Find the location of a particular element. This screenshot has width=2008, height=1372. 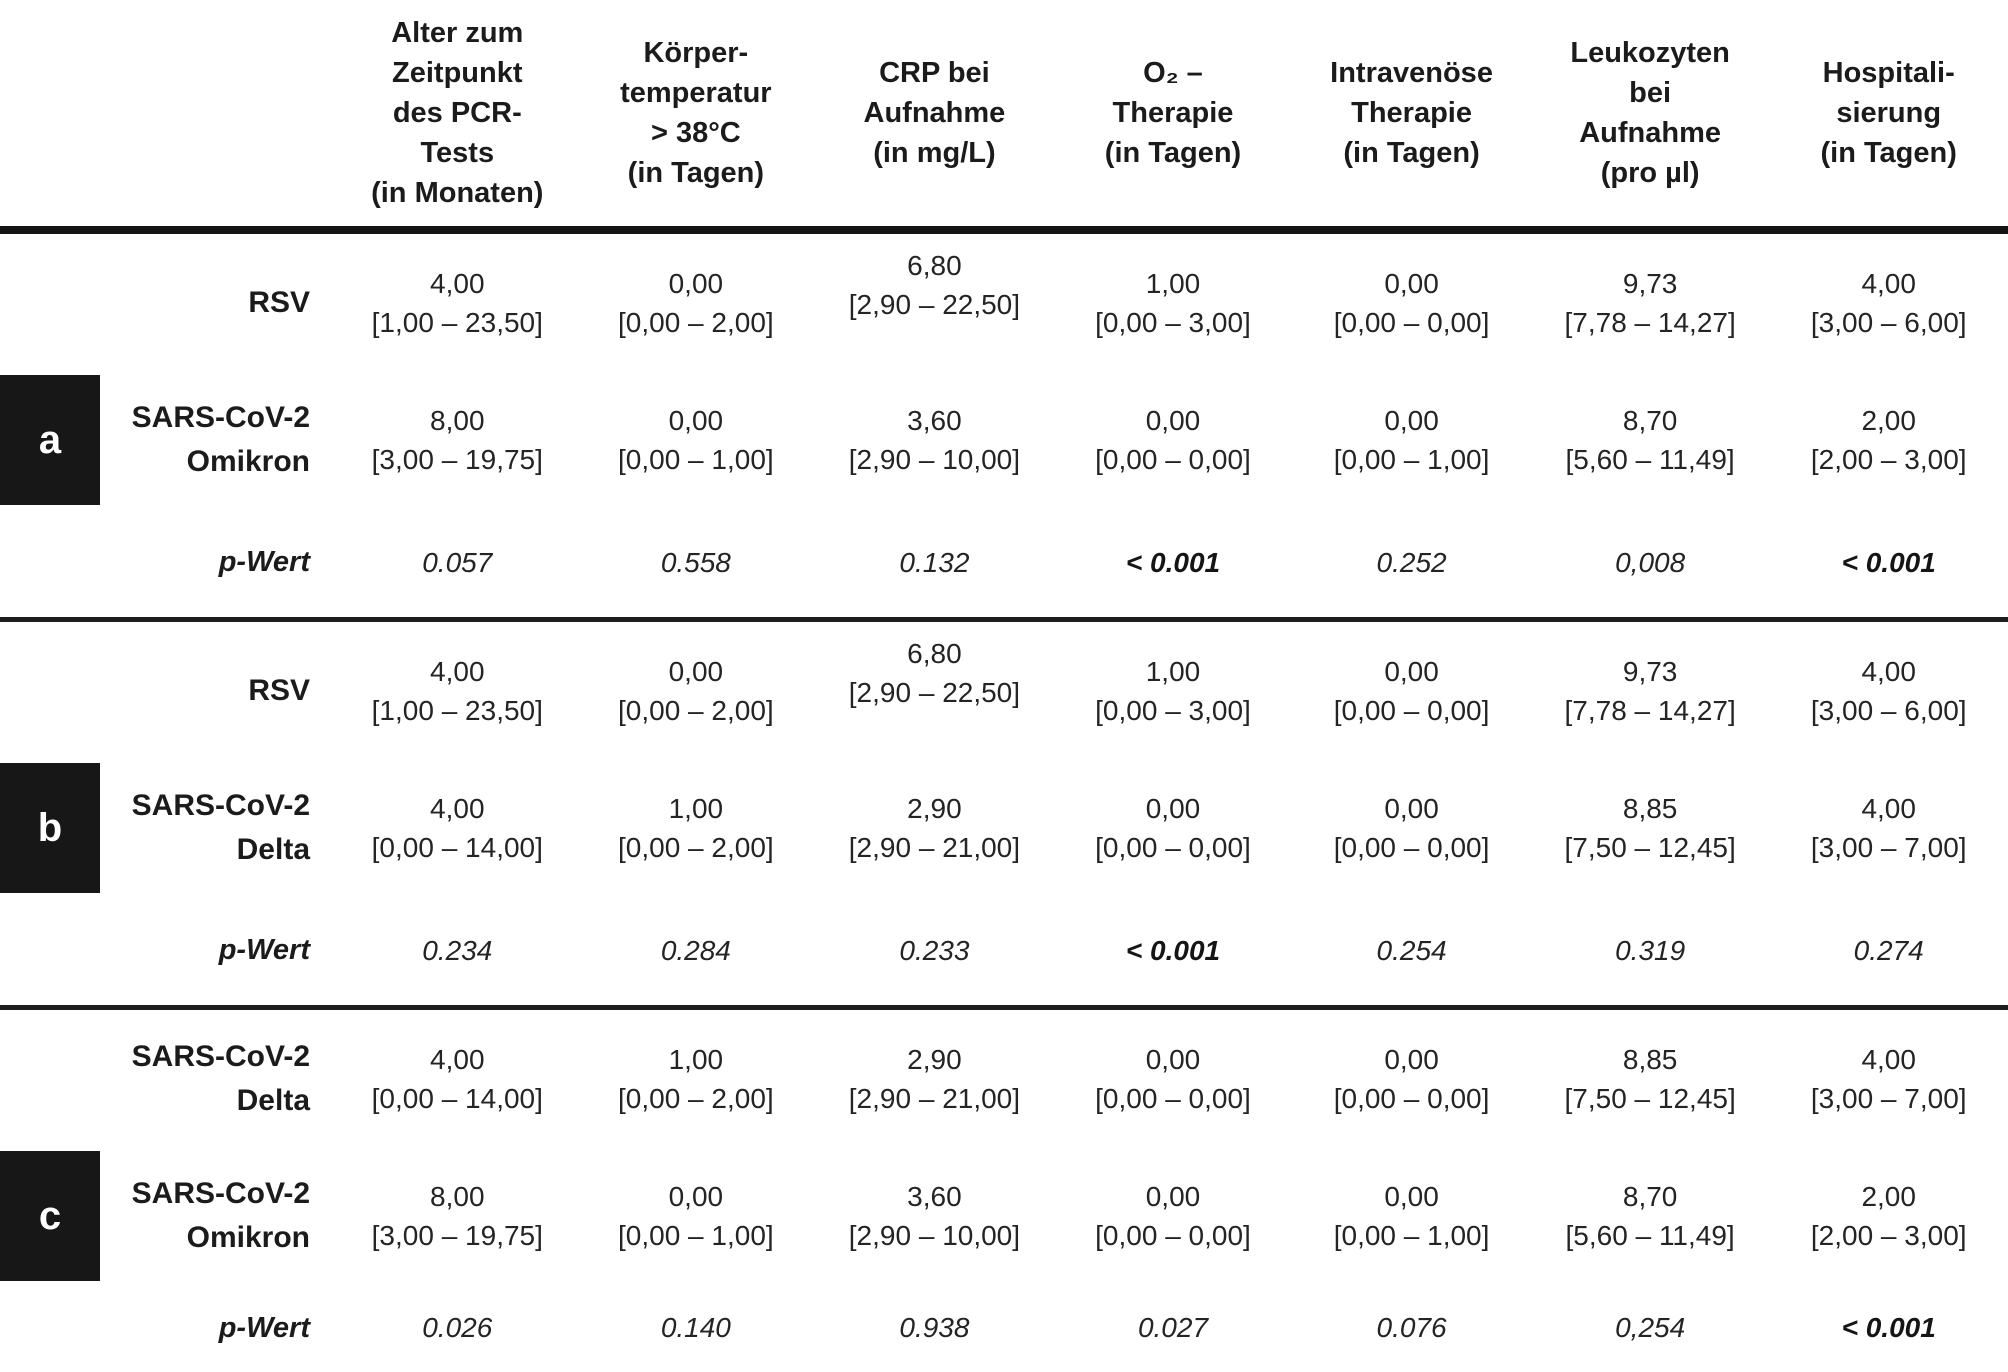

iqr-range: [0,00 – 2,00] is located at coordinates (696, 710).